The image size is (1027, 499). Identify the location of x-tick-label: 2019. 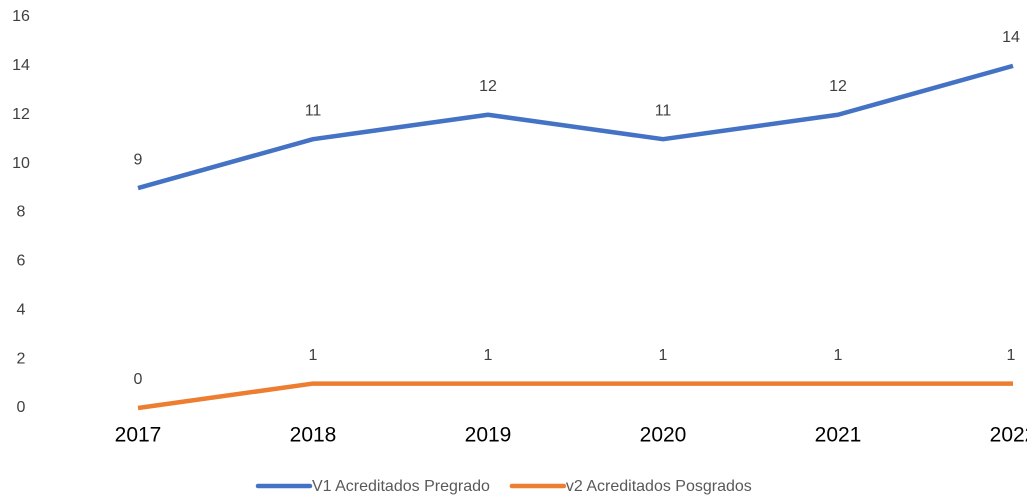
(488, 435).